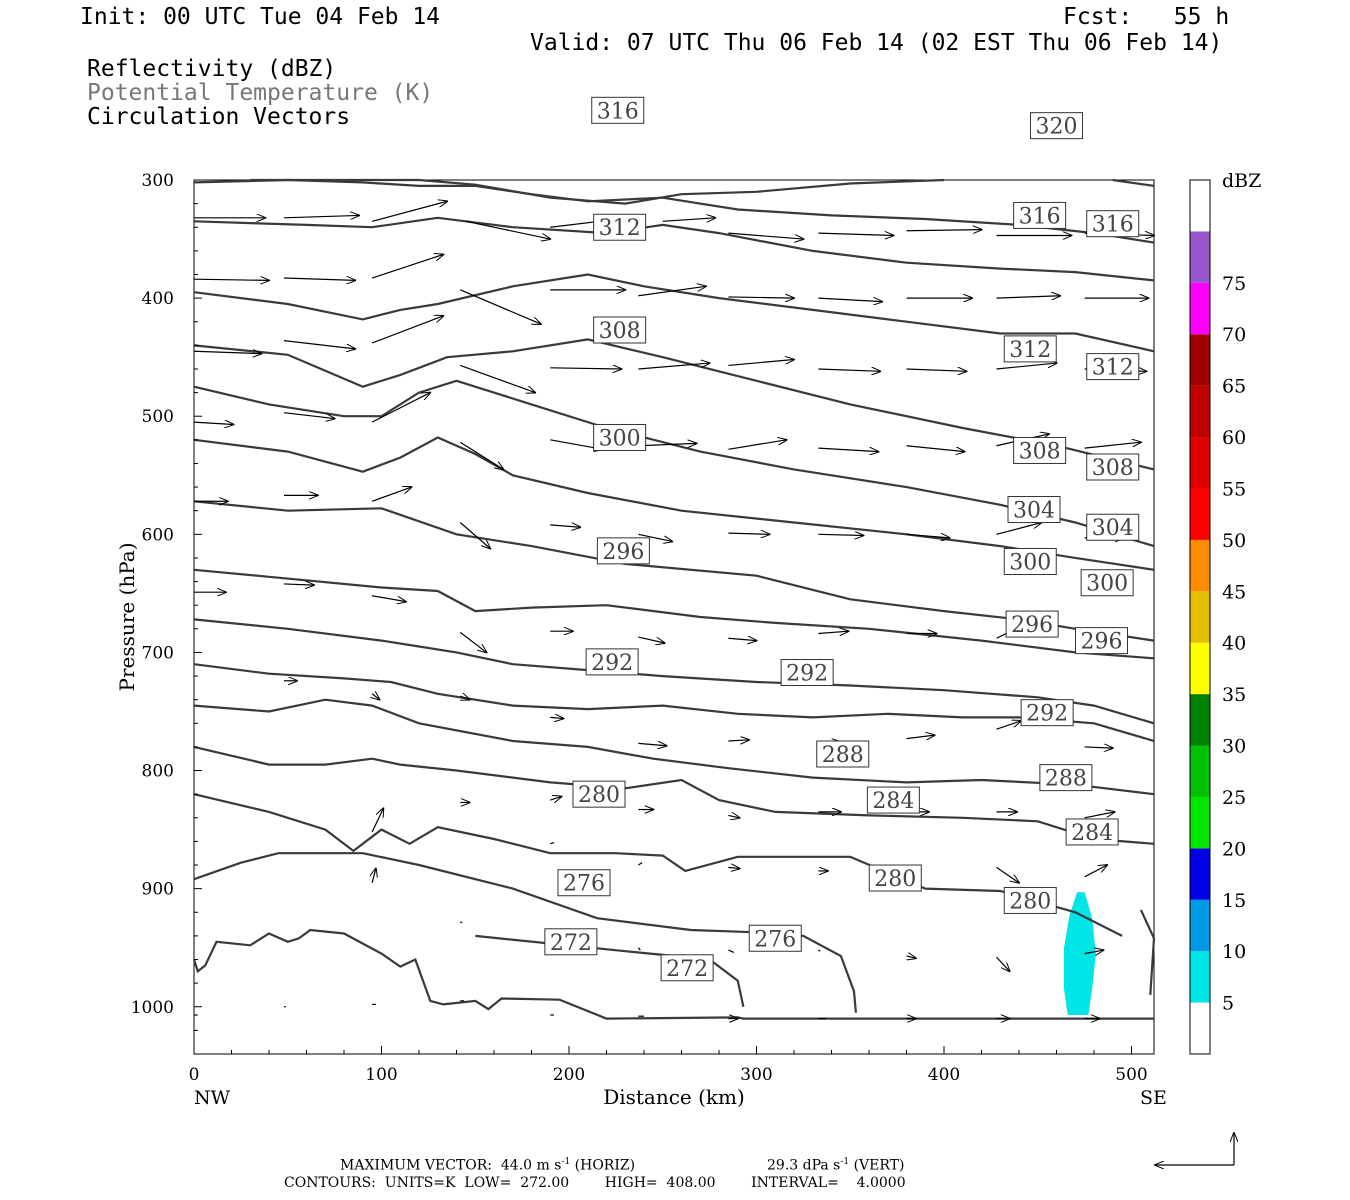 The width and height of the screenshot is (1350, 1200). Describe the element at coordinates (1234, 592) in the screenshot. I see `colorbar-label-45: 45` at that location.